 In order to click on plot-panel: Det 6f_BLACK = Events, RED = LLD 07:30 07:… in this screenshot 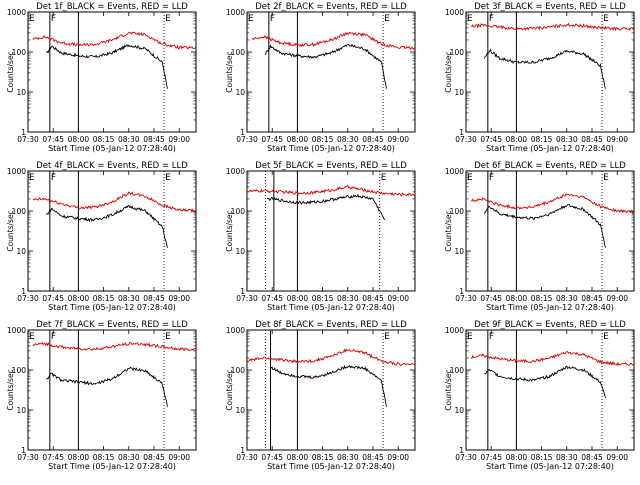, I will do `click(539, 236)`.